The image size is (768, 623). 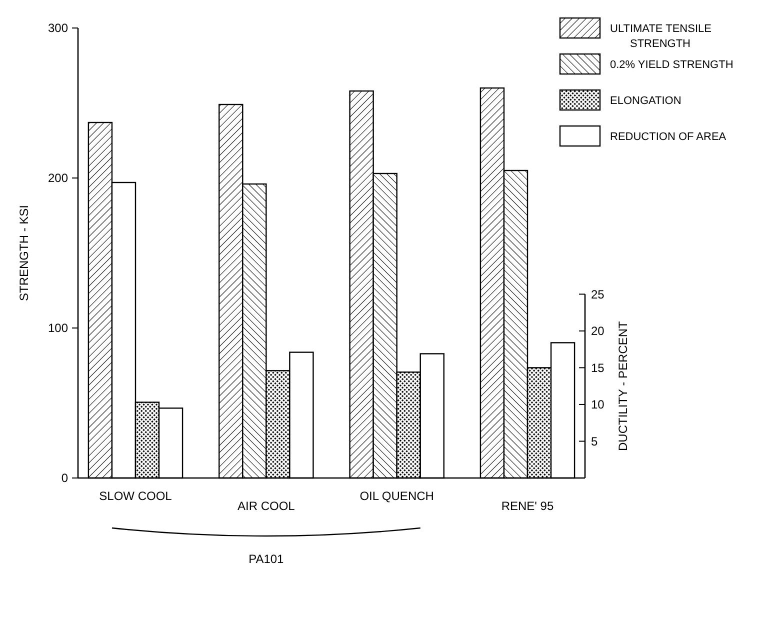 I want to click on y-tick-label: 300, so click(x=58, y=28).